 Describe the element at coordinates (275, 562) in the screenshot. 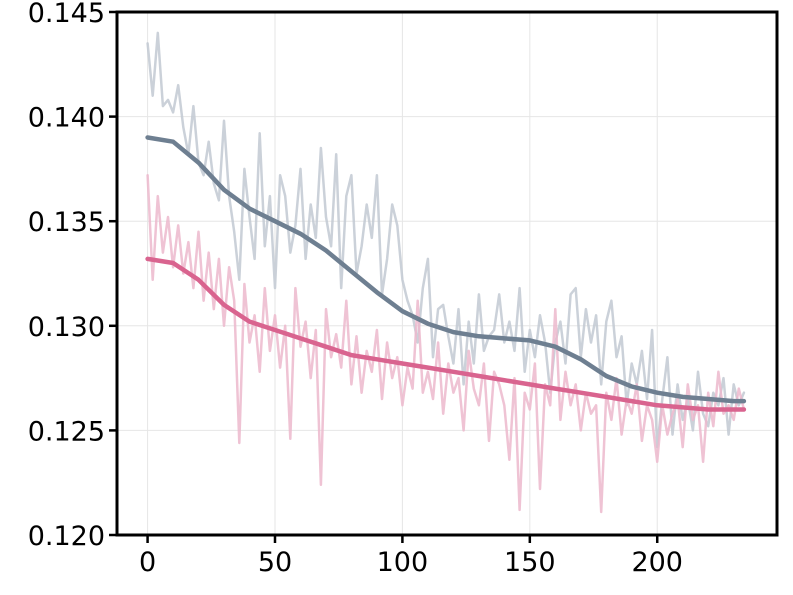

I see `x-tick-label: 50` at that location.